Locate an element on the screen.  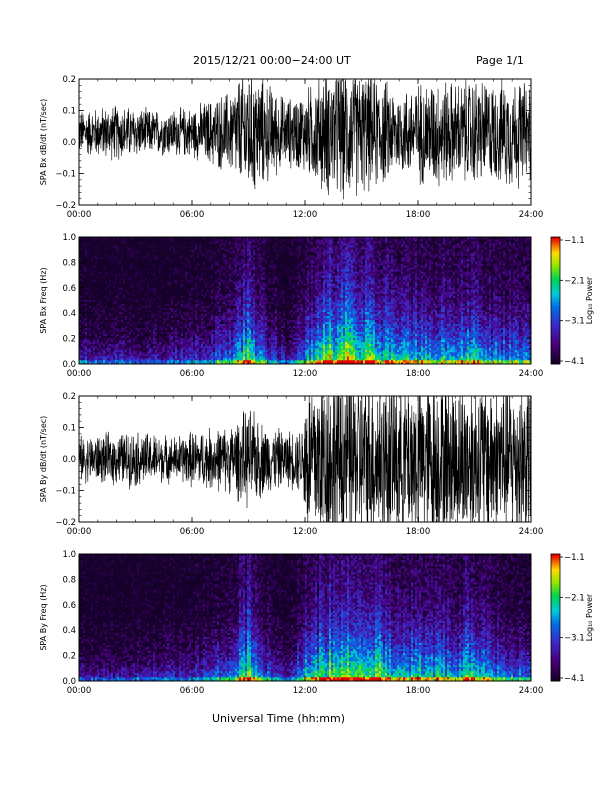
x-axis-label: Universal Time (hh:mm) is located at coordinates (278, 718).